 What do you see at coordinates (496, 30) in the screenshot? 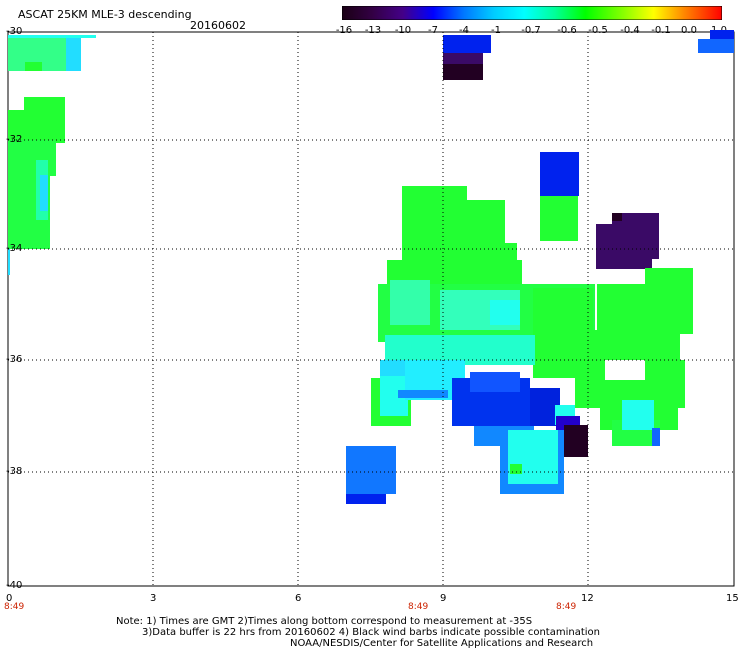
I see `colorbar-tick: -1` at bounding box center [496, 30].